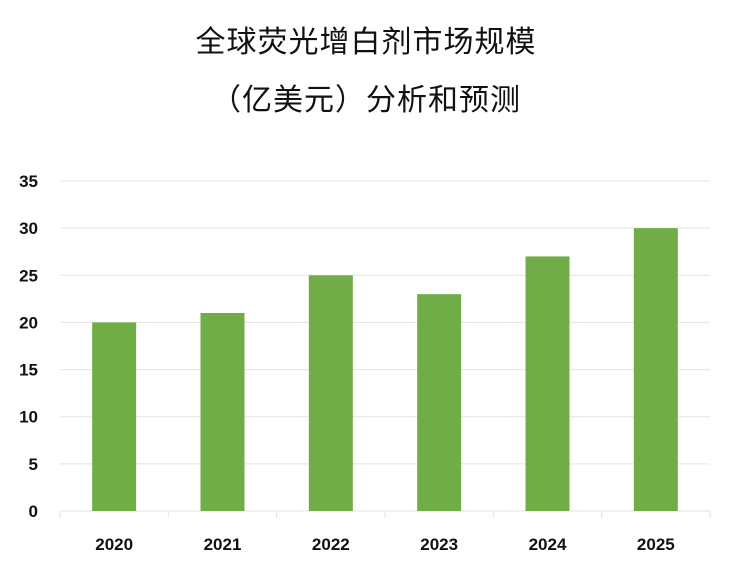  What do you see at coordinates (28, 228) in the screenshot?
I see `y-tick-label-30: 30` at bounding box center [28, 228].